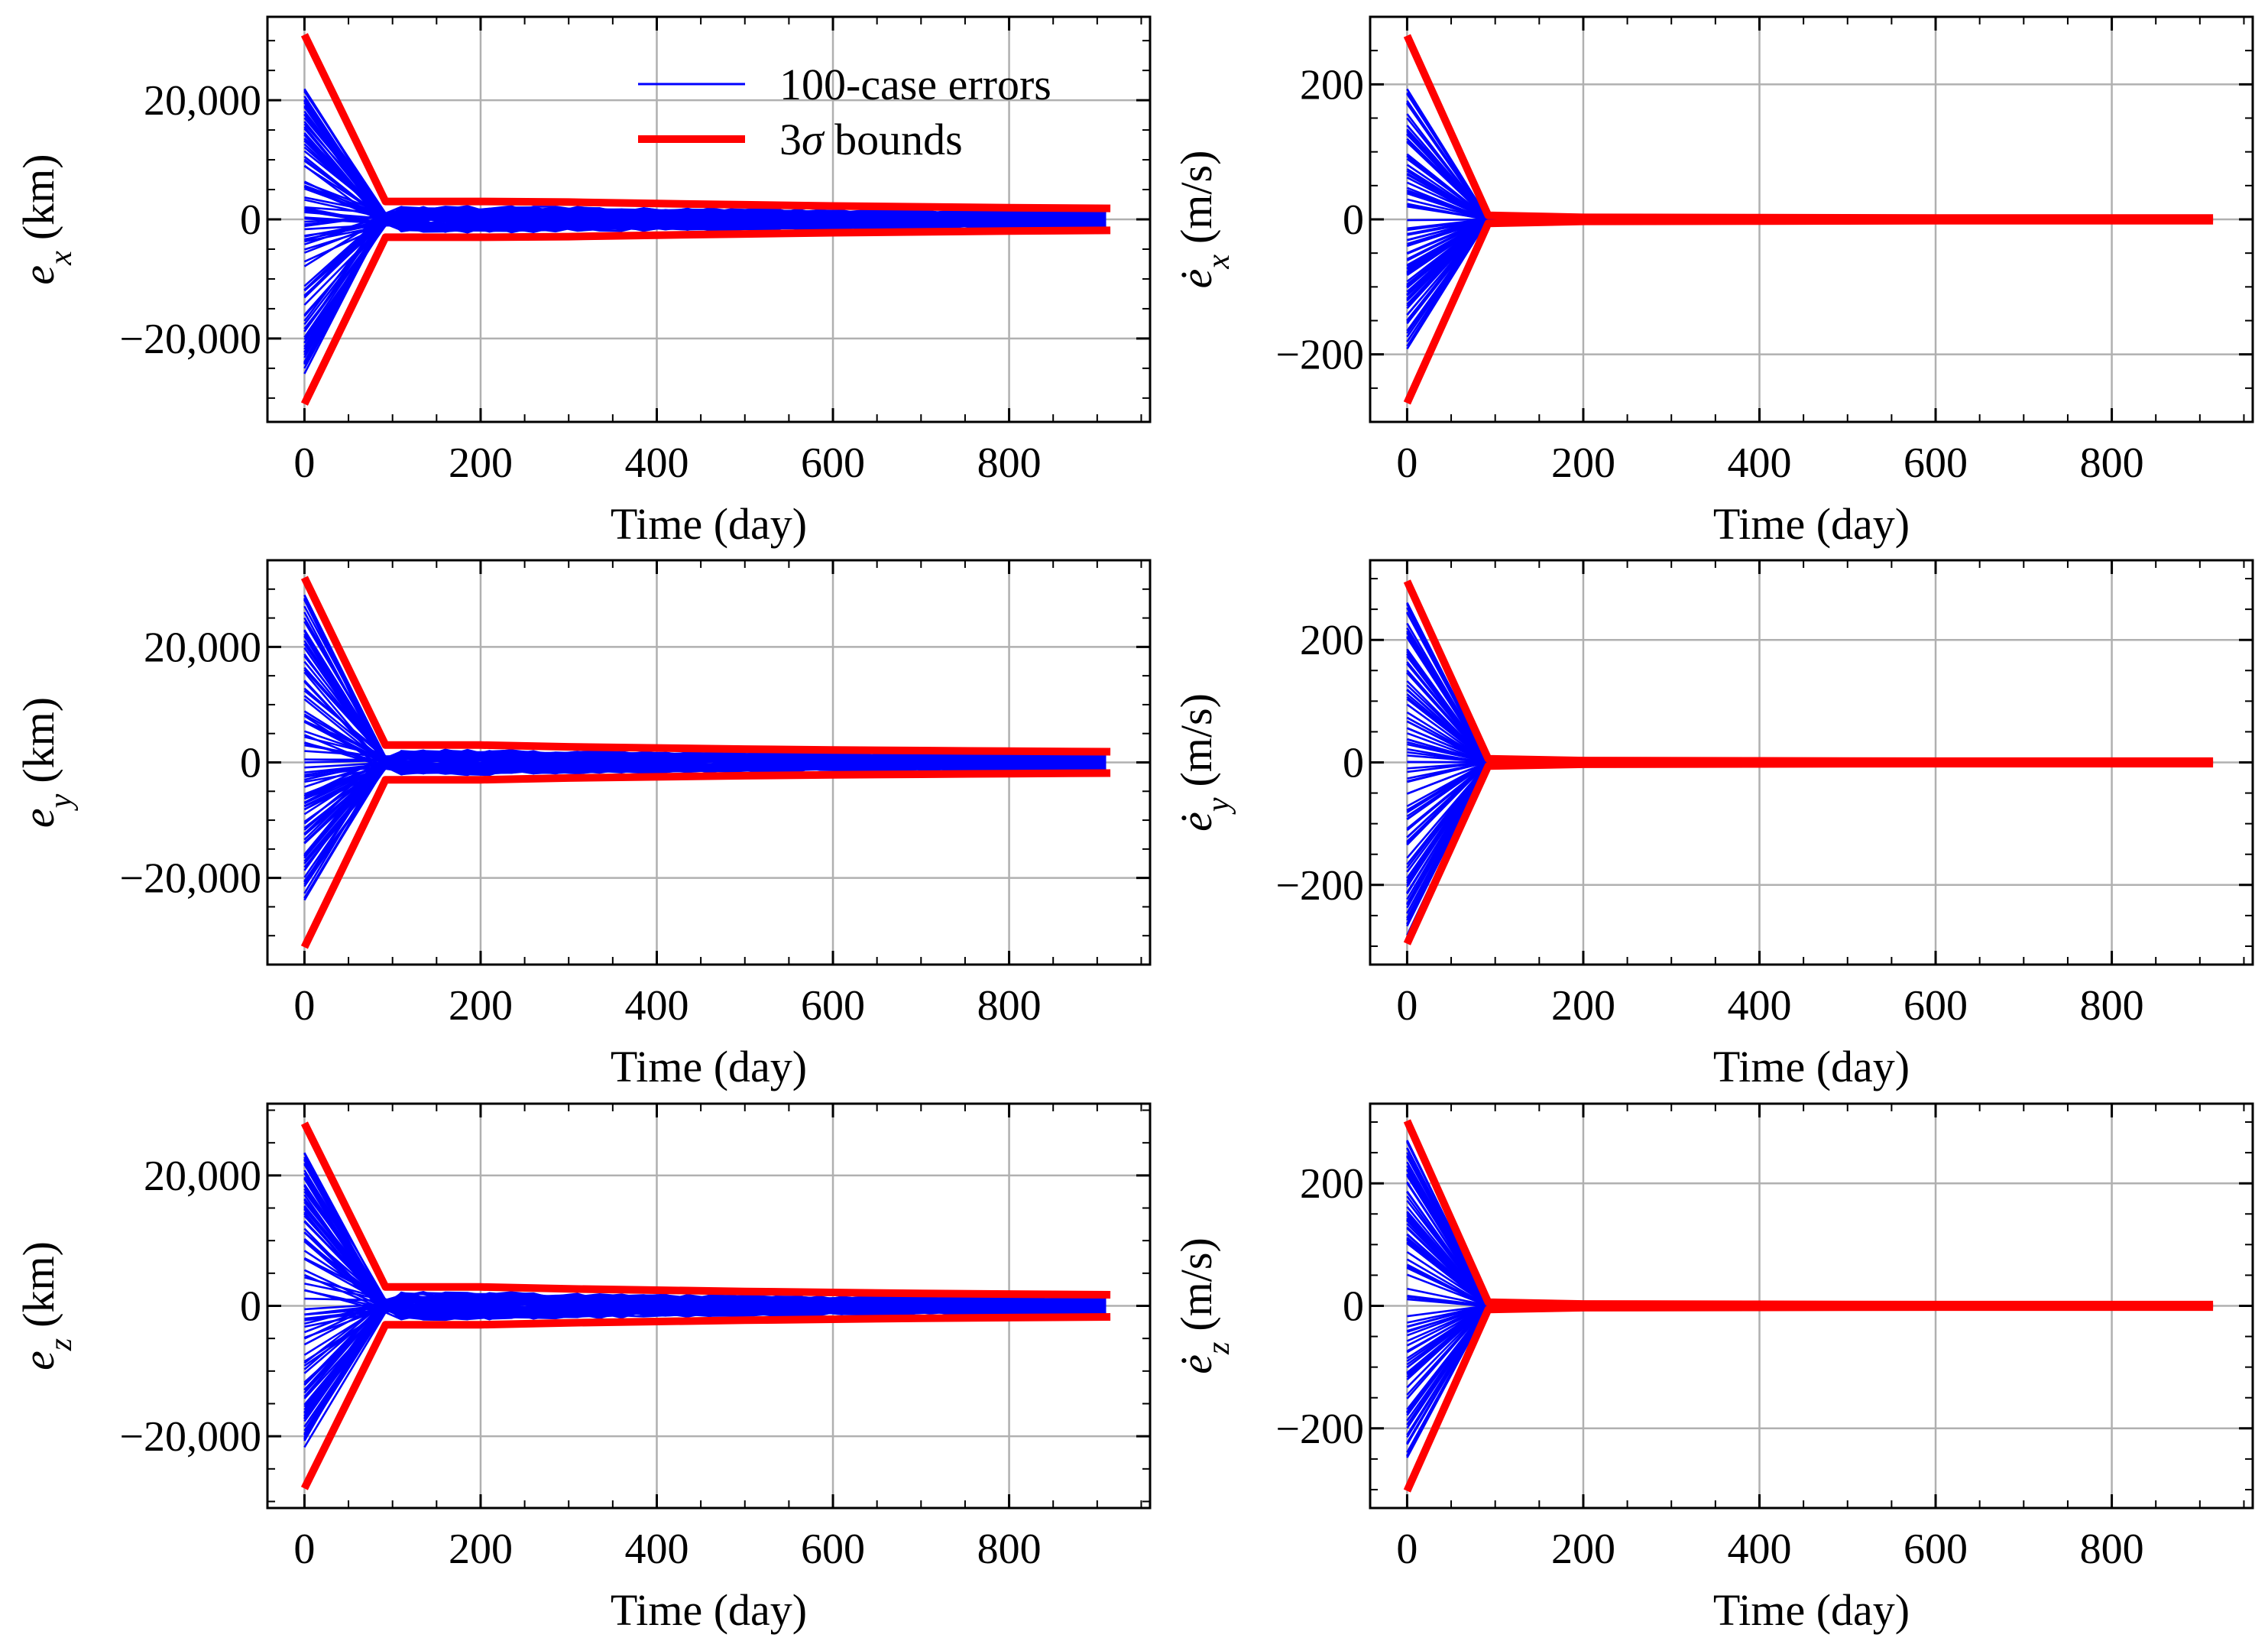 The width and height of the screenshot is (2268, 1641). I want to click on y-axis-label: ėx(m/s), so click(1203, 220).